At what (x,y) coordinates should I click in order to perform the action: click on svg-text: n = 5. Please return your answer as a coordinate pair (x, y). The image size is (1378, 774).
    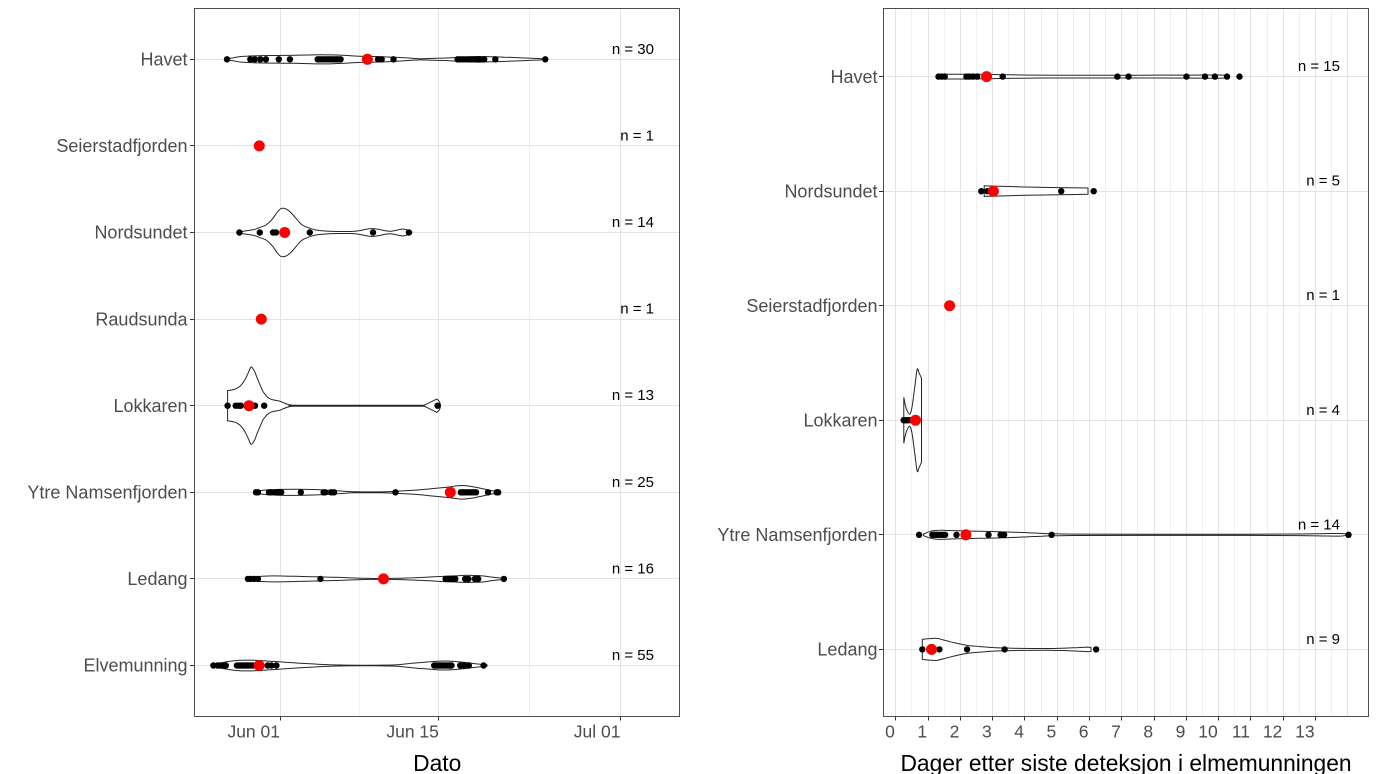
    Looking at the image, I should click on (1323, 181).